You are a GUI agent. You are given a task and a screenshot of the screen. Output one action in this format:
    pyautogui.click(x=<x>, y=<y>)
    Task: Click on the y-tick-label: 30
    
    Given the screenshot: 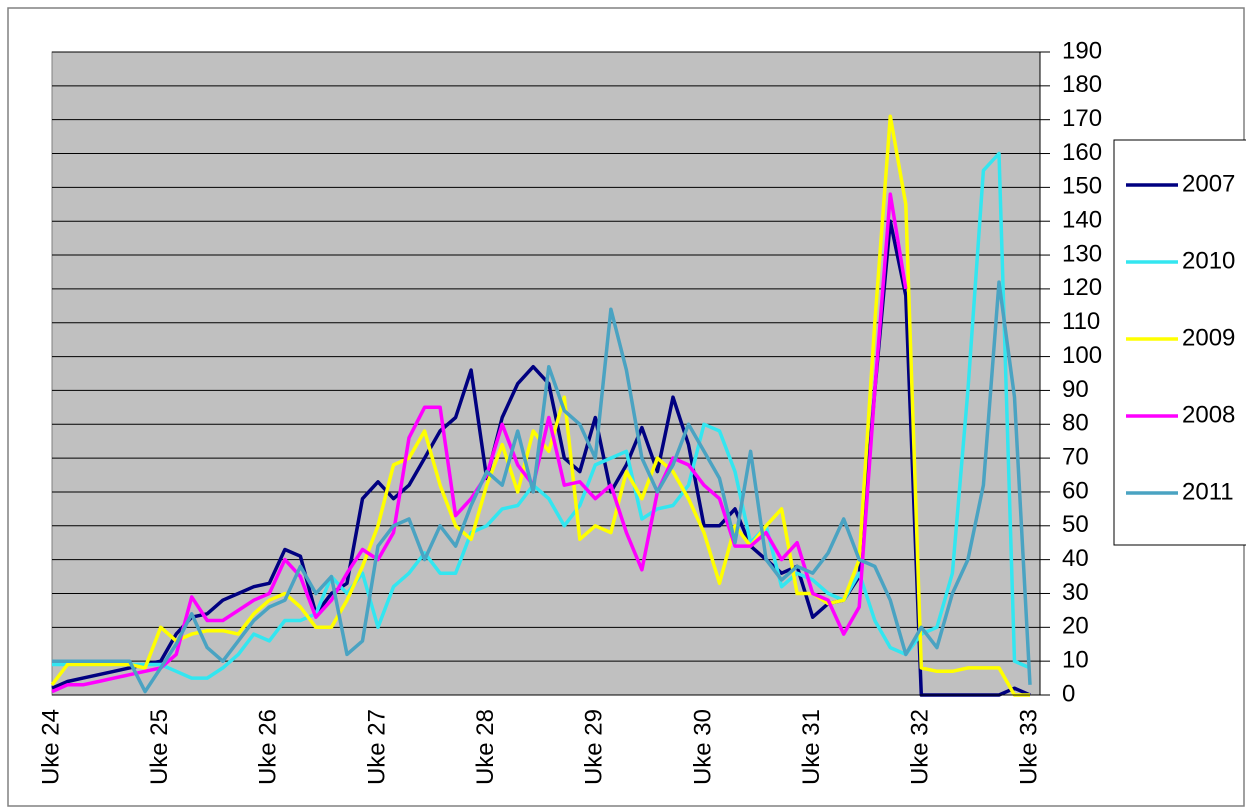 What is the action you would take?
    pyautogui.click(x=1075, y=592)
    